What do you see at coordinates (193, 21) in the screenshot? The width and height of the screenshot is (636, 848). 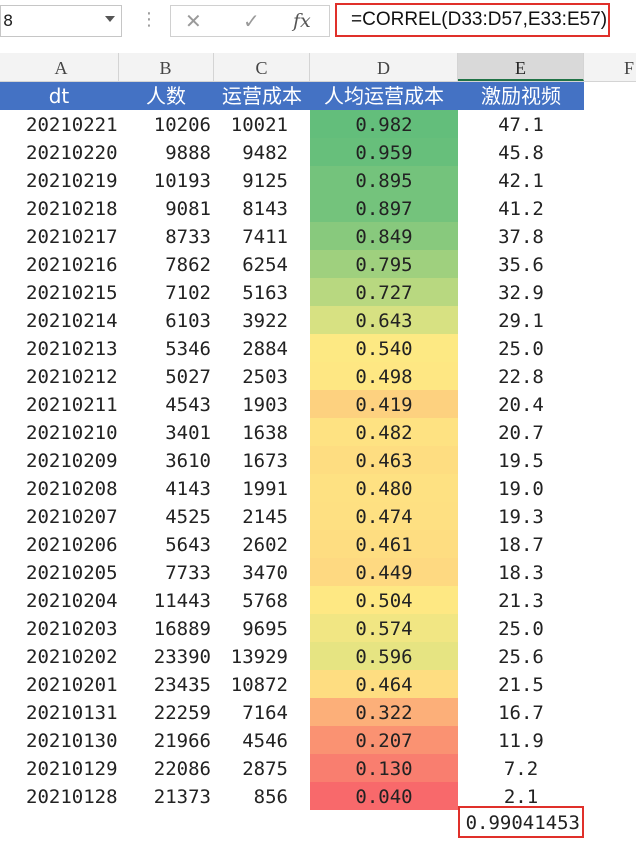 I see `cancel-icon: ✕` at bounding box center [193, 21].